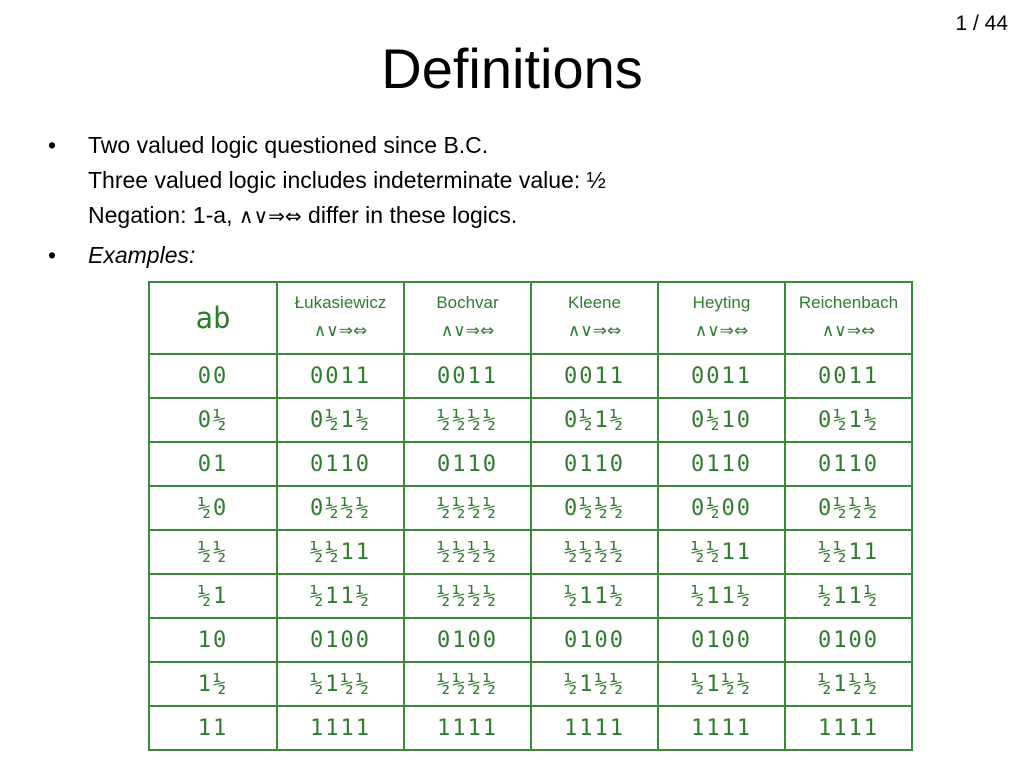  Describe the element at coordinates (163, 215) in the screenshot. I see `negation-prefix: Negation: 1-a,` at that location.